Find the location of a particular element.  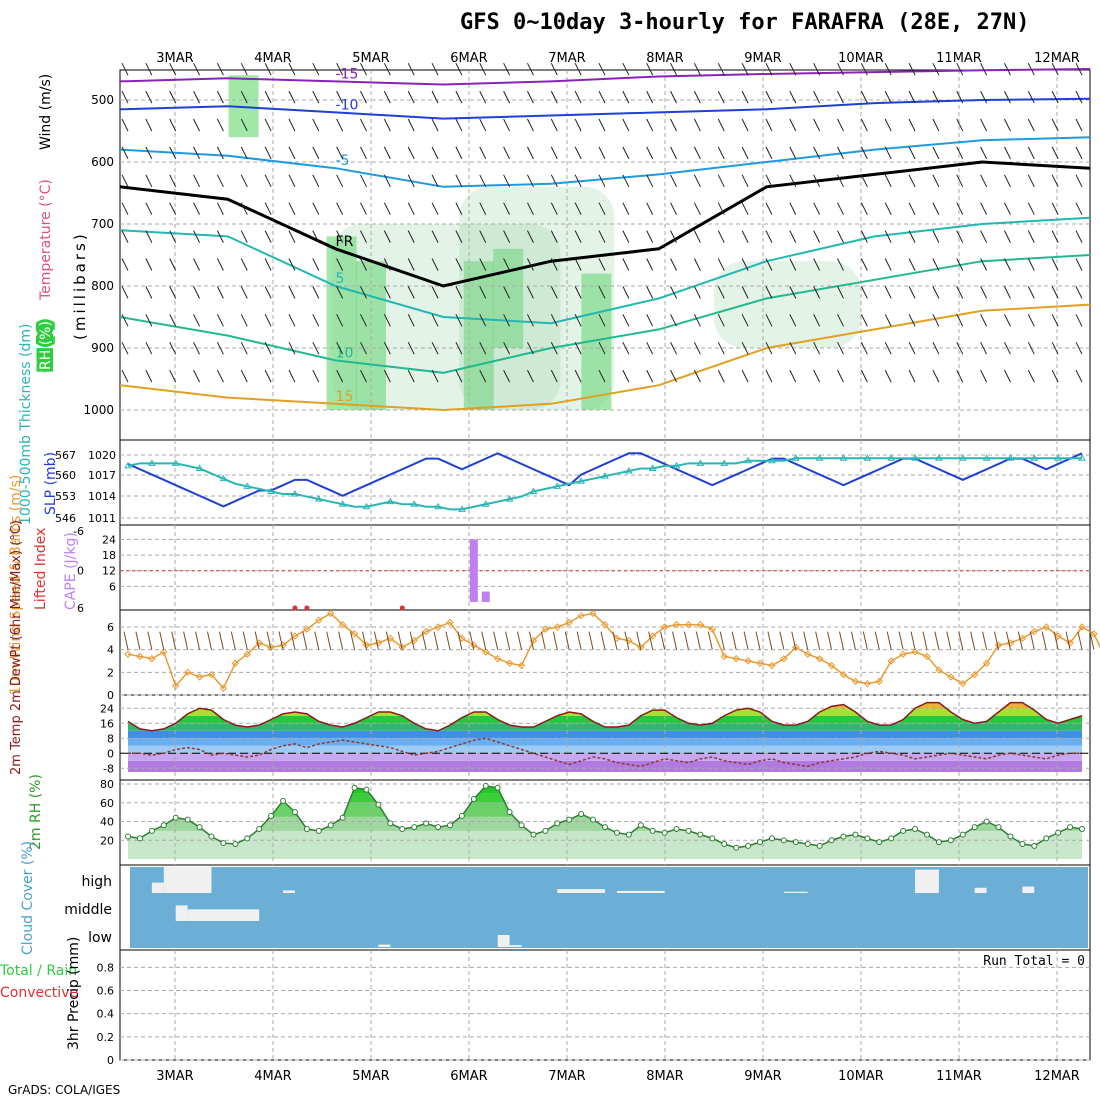

precip-convective-label: Convective is located at coordinates (39, 993).